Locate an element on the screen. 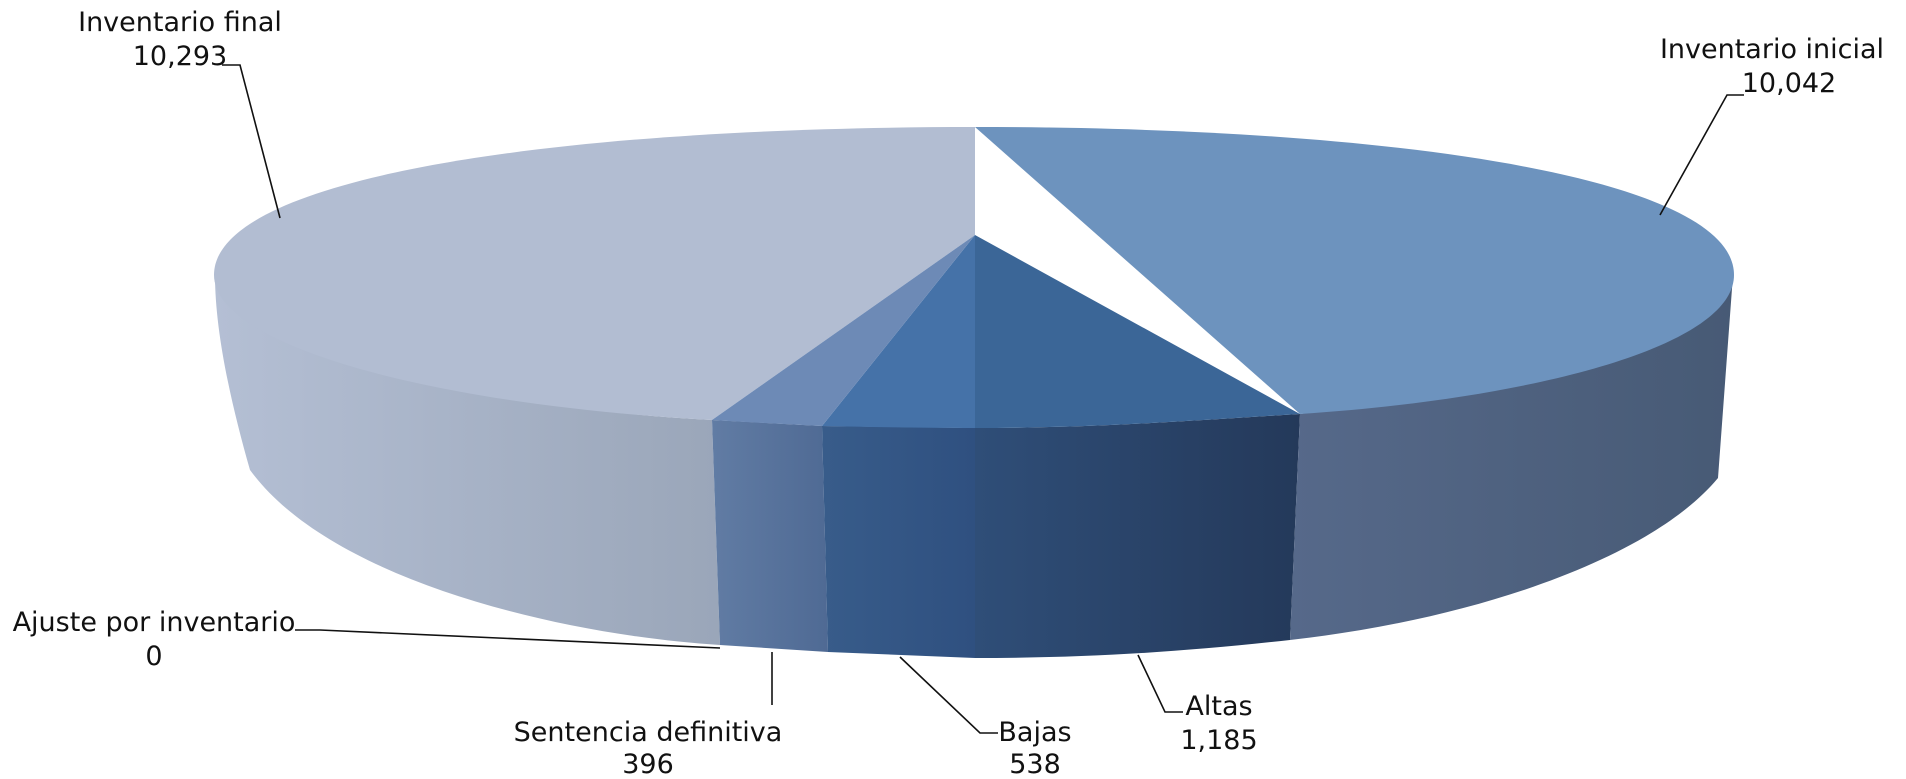  label-inventario-inicial-value: 10,042 is located at coordinates (1789, 83).